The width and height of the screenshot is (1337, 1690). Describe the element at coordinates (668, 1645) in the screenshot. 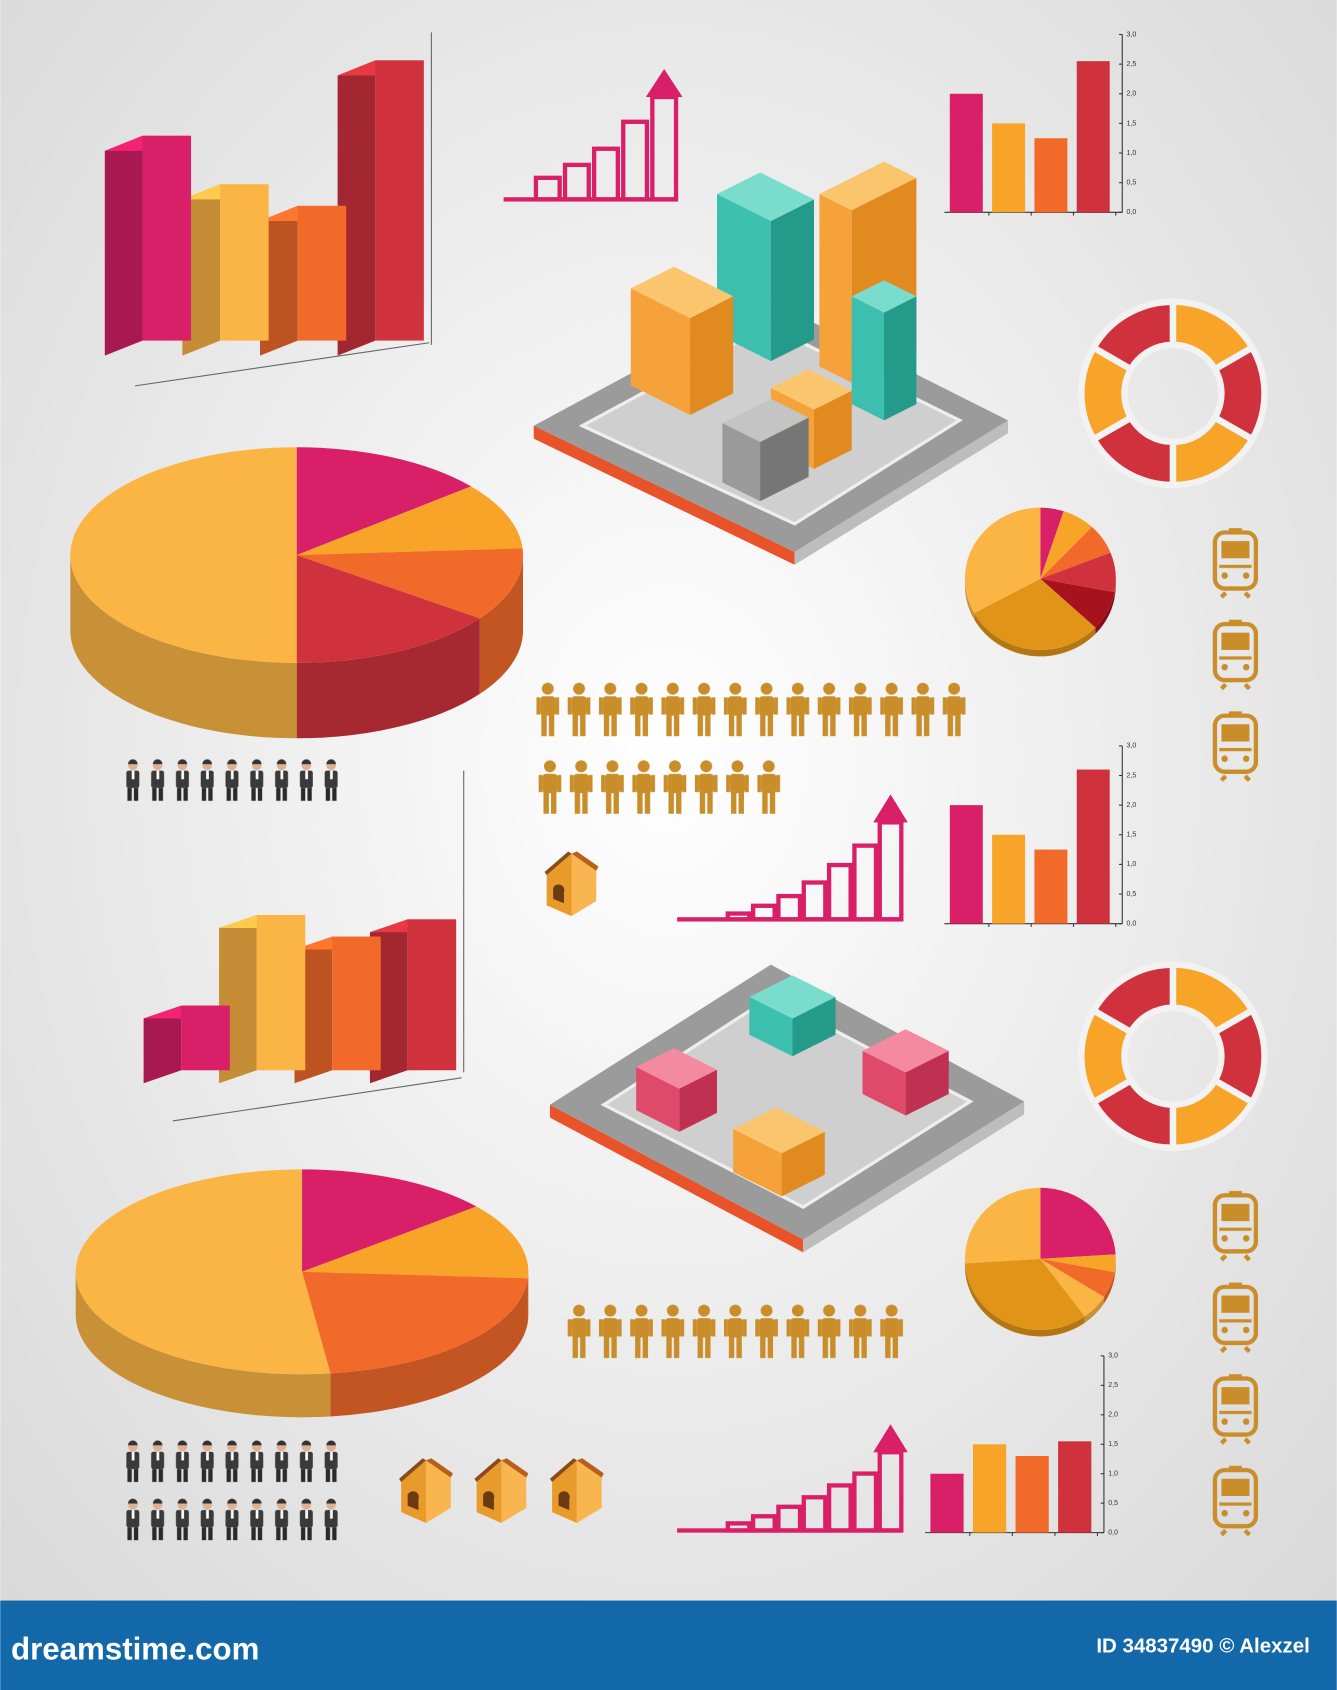

I see `footer-bar` at that location.